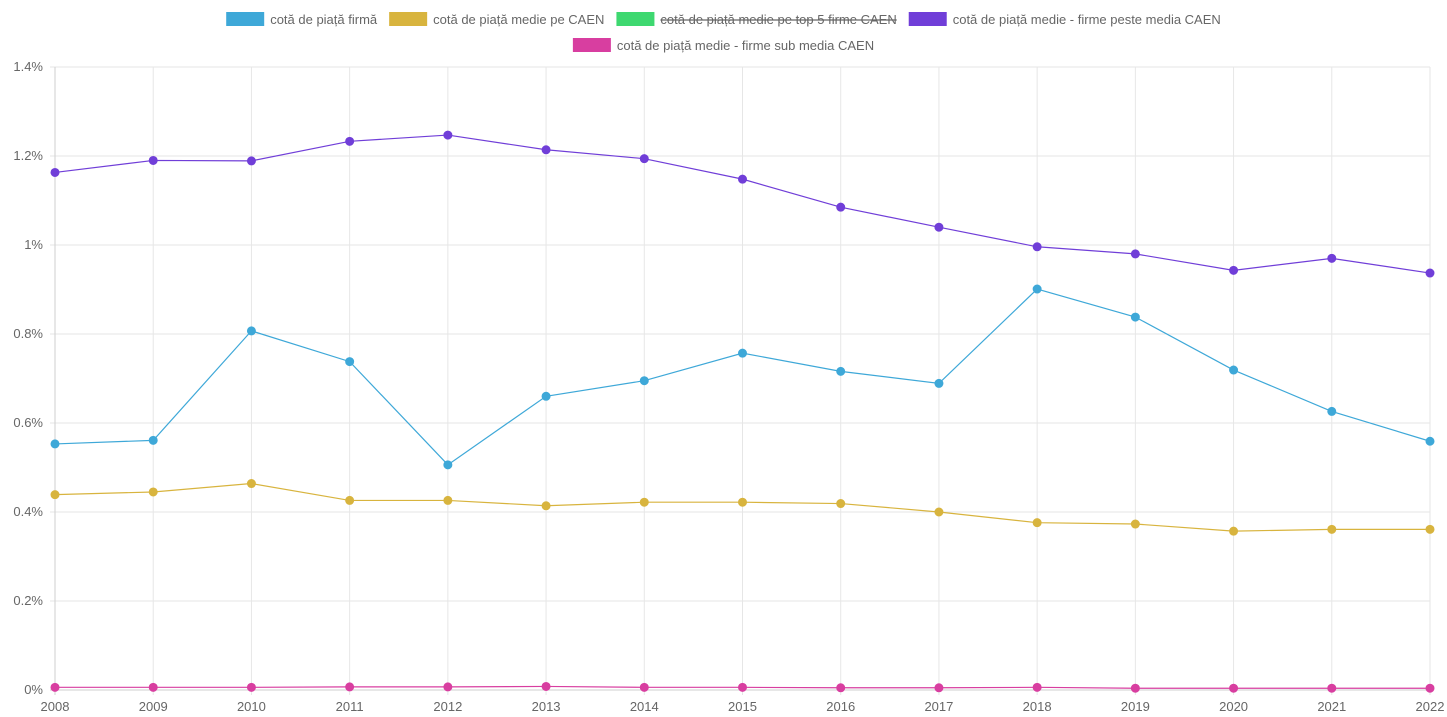  Describe the element at coordinates (938, 706) in the screenshot. I see `x-tick-label: 2017` at that location.